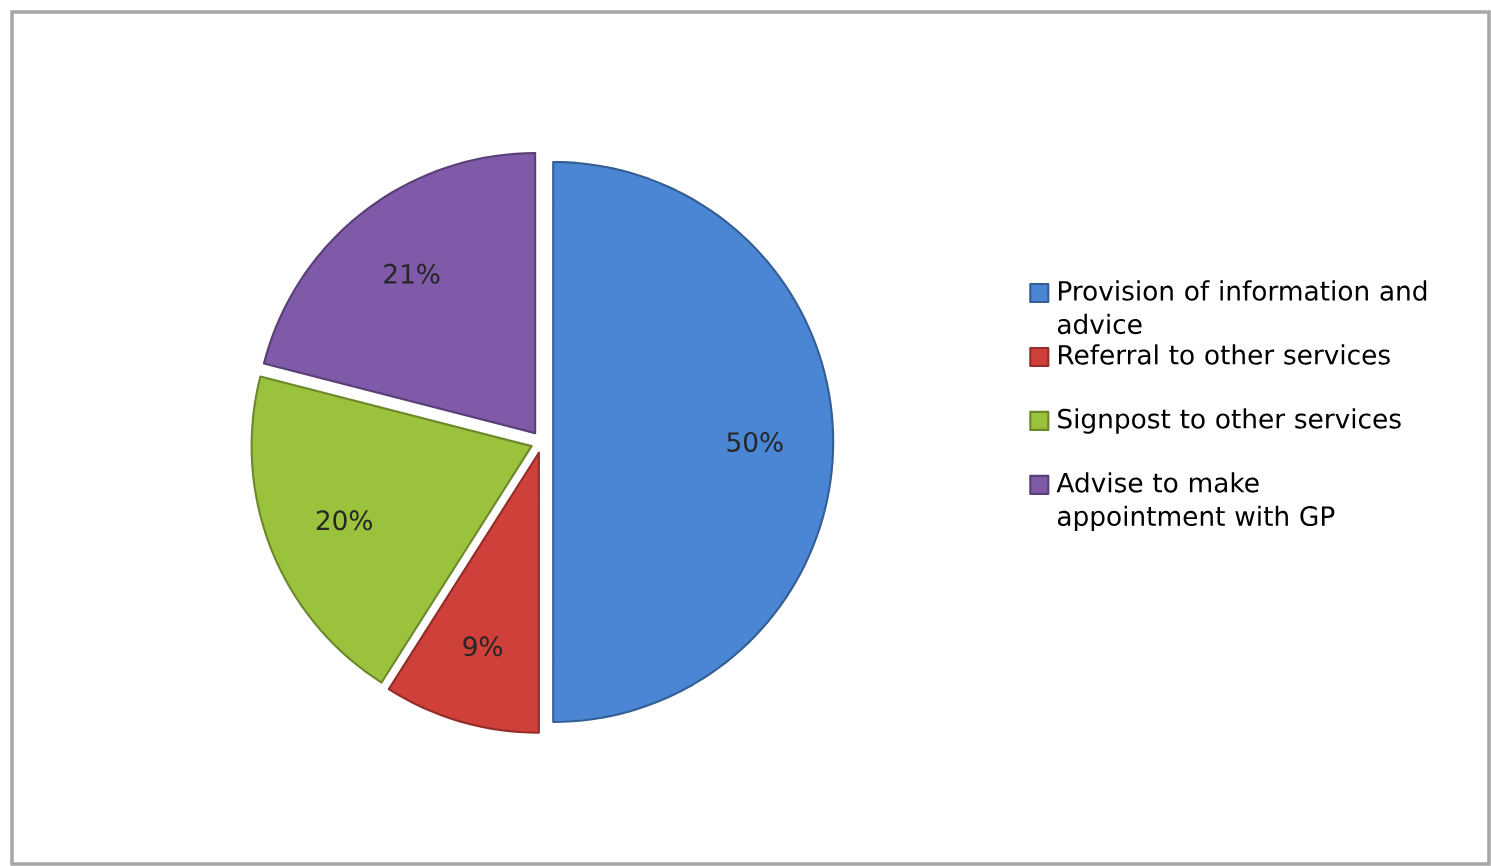 Image resolution: width=1491 pixels, height=866 pixels. What do you see at coordinates (344, 520) in the screenshot?
I see `data-label: 20%` at bounding box center [344, 520].